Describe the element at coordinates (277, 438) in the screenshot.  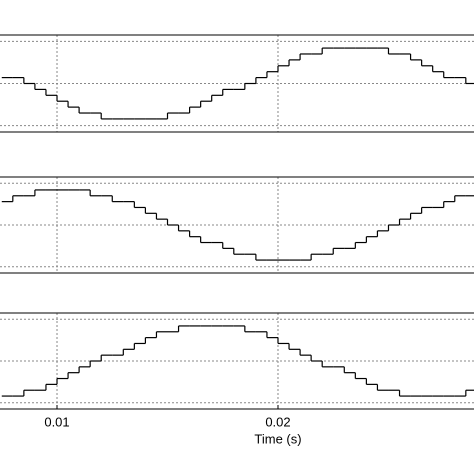
I see `x-axis-label: Time (s)` at that location.